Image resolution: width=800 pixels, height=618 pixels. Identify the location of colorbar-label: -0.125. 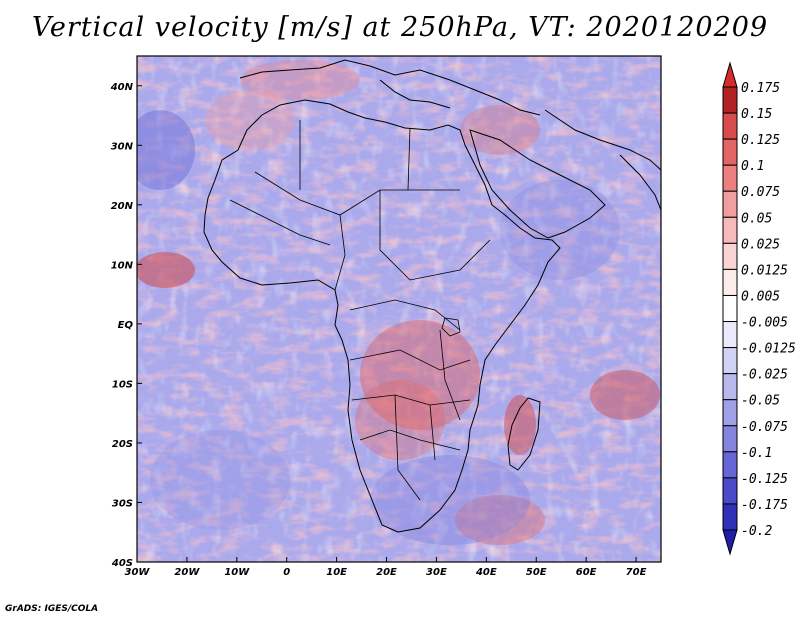
(764, 479).